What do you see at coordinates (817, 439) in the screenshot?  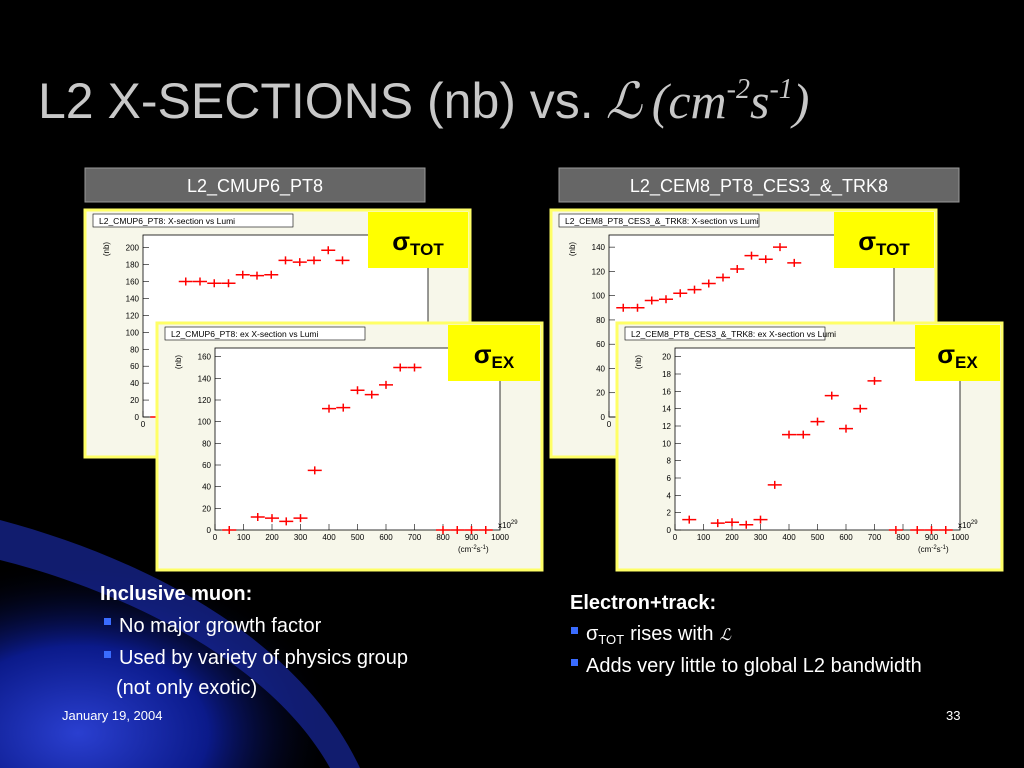 I see `plot-area` at bounding box center [817, 439].